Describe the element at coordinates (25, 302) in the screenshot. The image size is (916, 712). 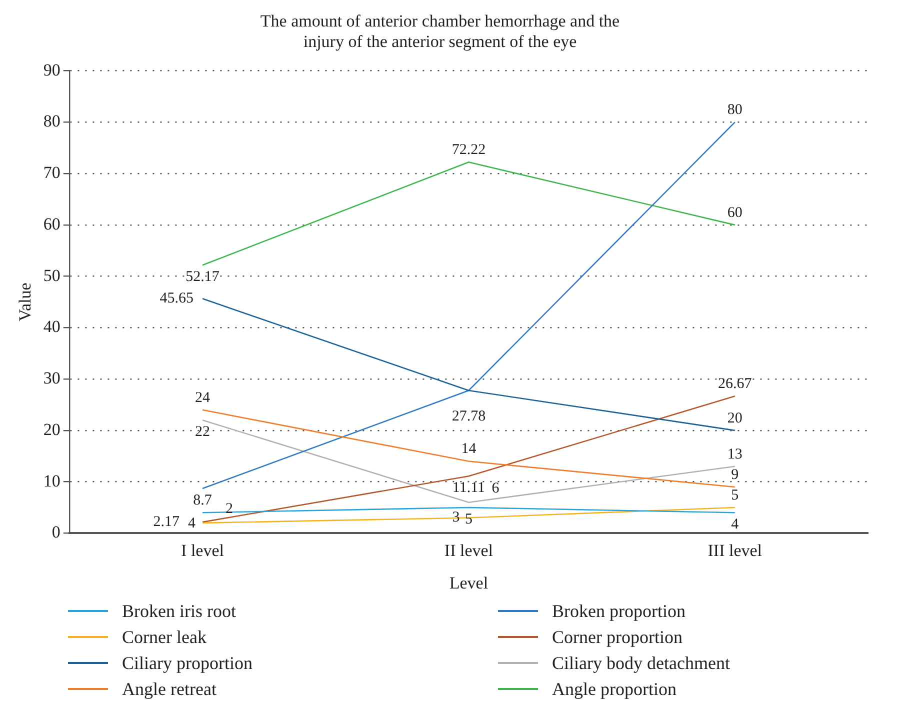
I see `y-axis-title: Value` at that location.